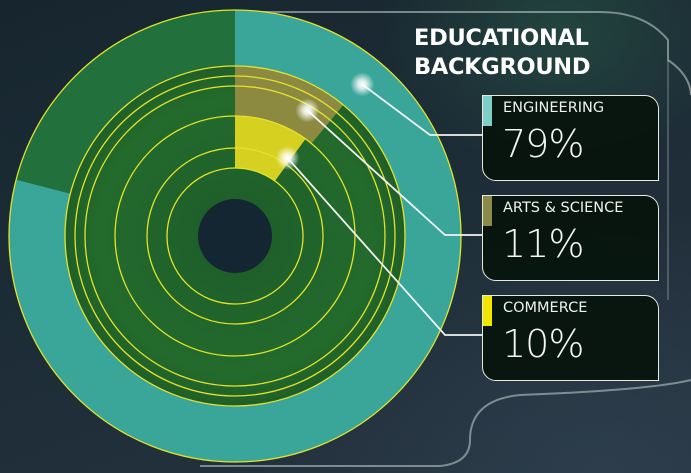 Image resolution: width=691 pixels, height=473 pixels. I want to click on legend-card-engineering: ENGINEERING 79%, so click(570, 138).